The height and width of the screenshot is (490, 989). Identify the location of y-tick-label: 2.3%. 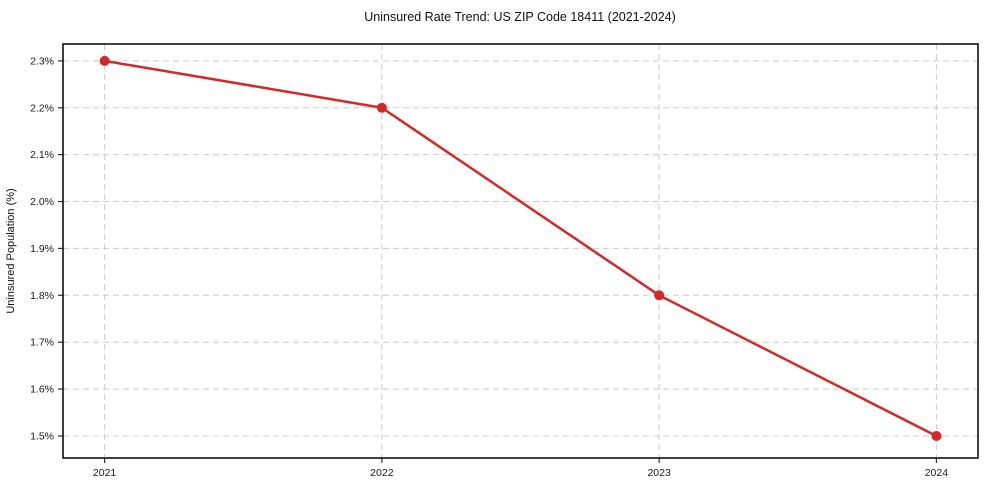
(42, 61).